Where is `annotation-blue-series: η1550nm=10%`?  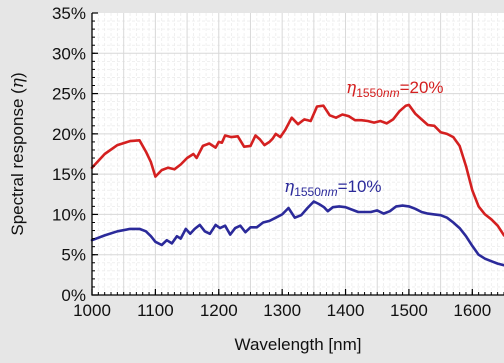
annotation-blue-series: η1550nm=10% is located at coordinates (333, 188).